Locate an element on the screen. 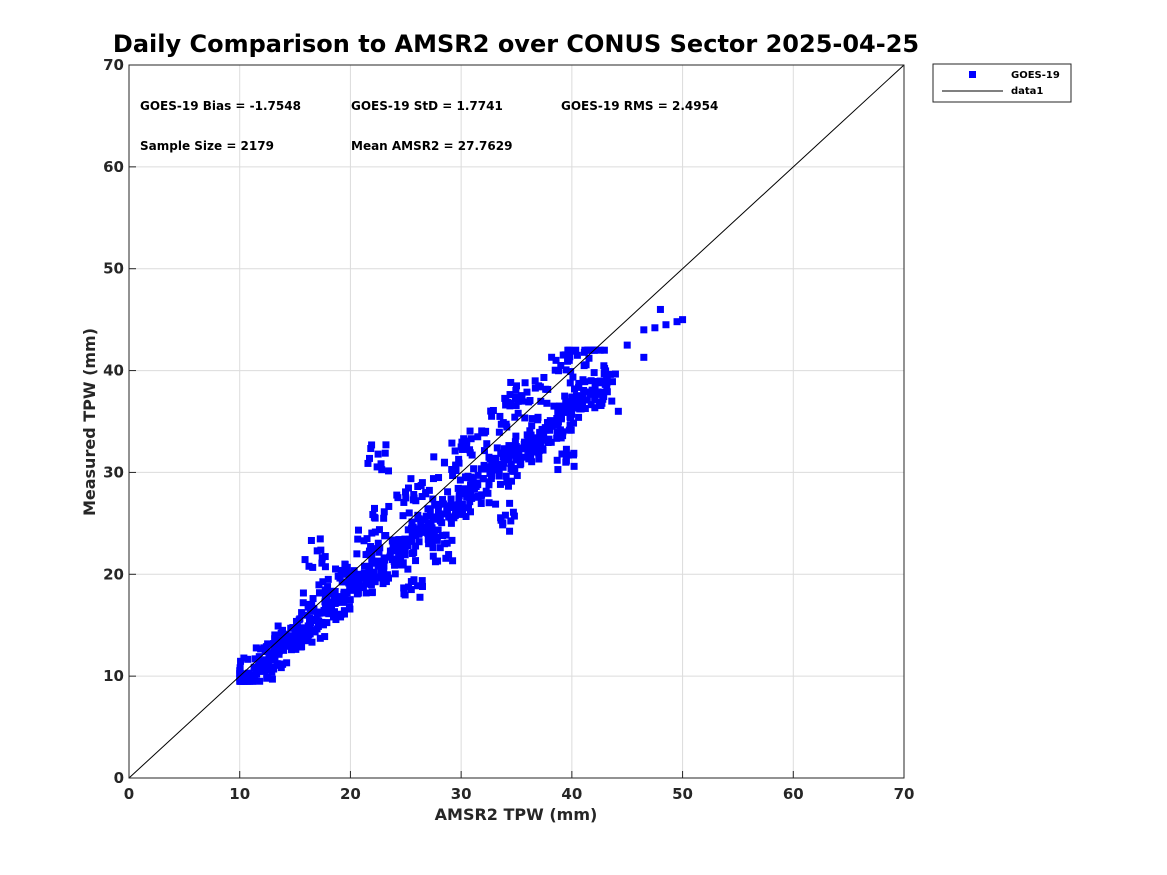  y-tick-label: 70 is located at coordinates (113, 65).